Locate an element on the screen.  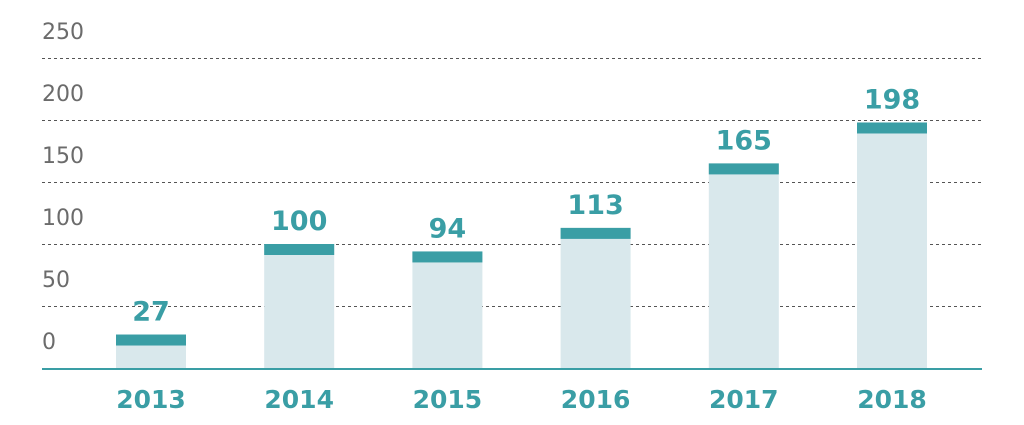
bar-cap-2017 is located at coordinates (743, 169).